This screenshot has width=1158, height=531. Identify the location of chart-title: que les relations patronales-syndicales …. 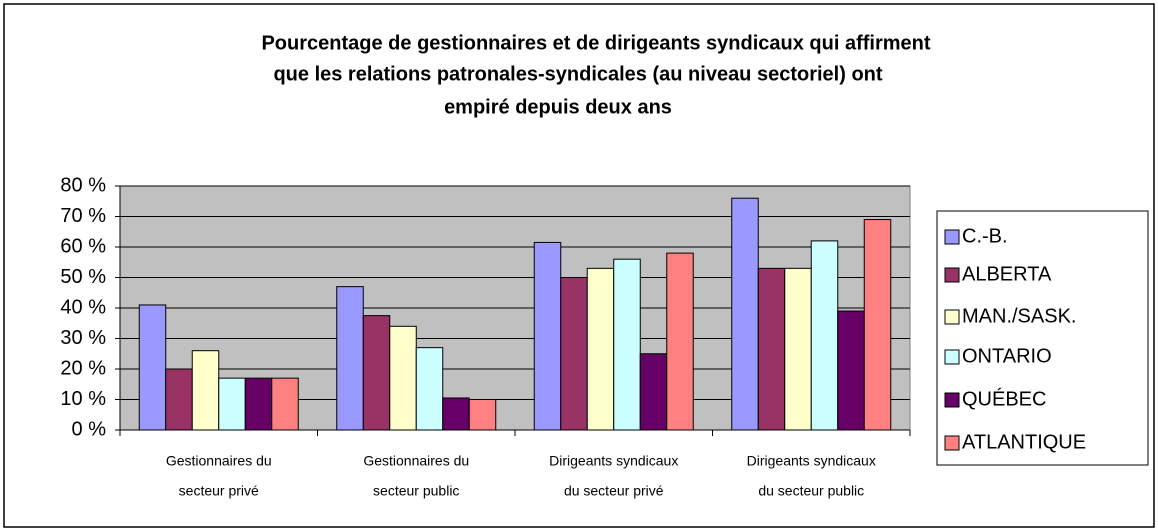
(577, 74).